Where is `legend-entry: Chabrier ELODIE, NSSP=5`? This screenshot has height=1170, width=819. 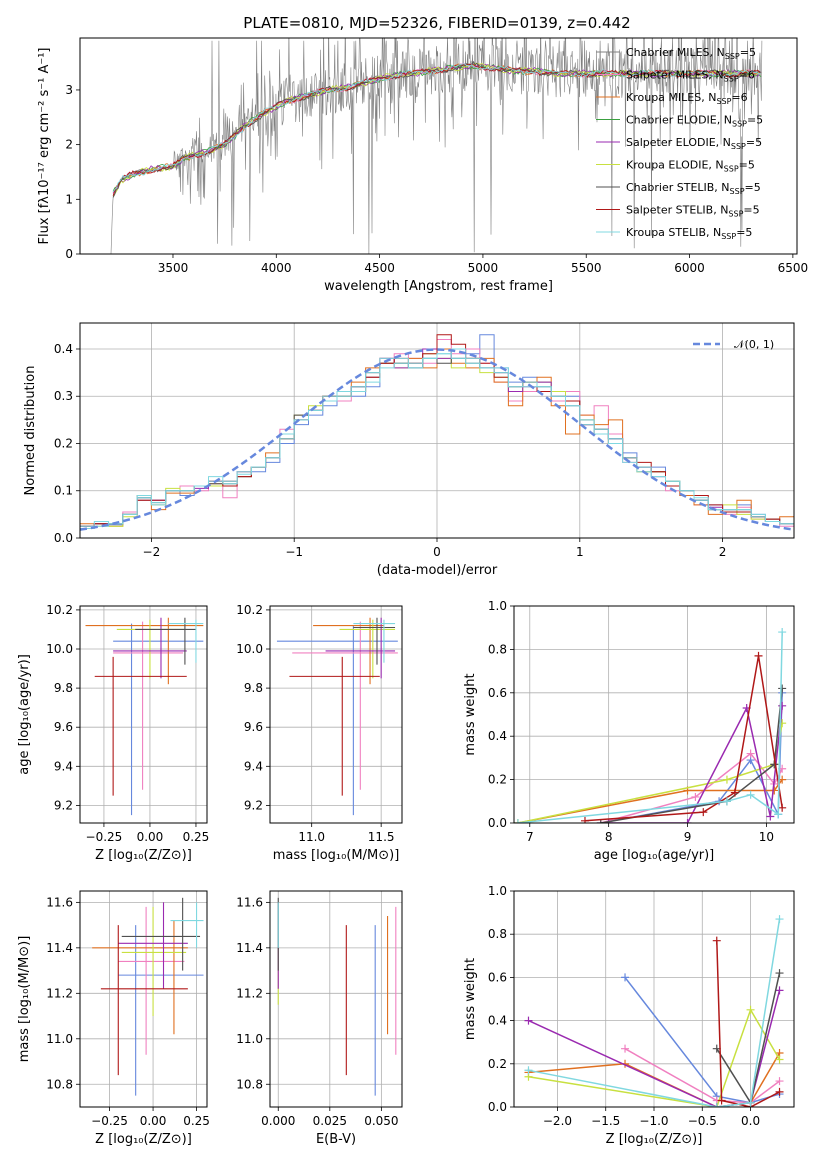 legend-entry: Chabrier ELODIE, NSSP=5 is located at coordinates (694, 121).